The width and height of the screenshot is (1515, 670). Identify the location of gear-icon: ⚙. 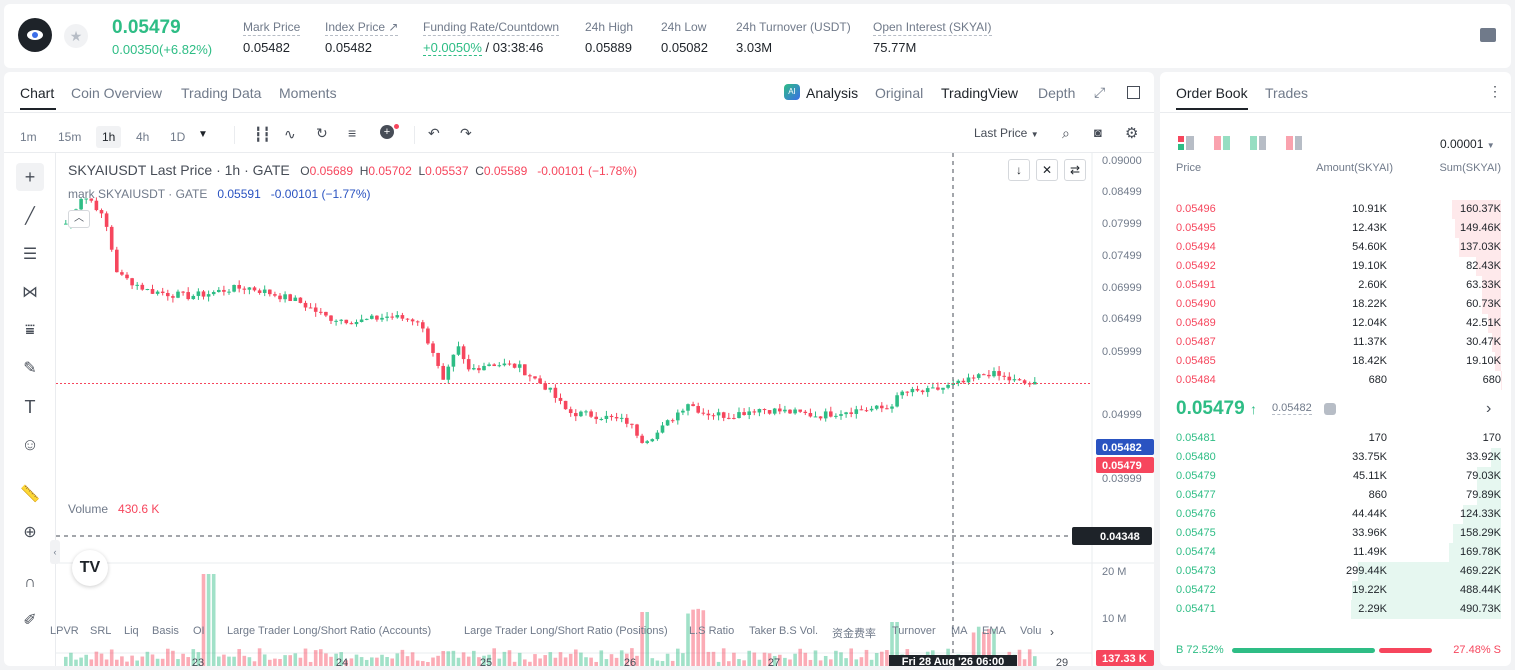
(1132, 133).